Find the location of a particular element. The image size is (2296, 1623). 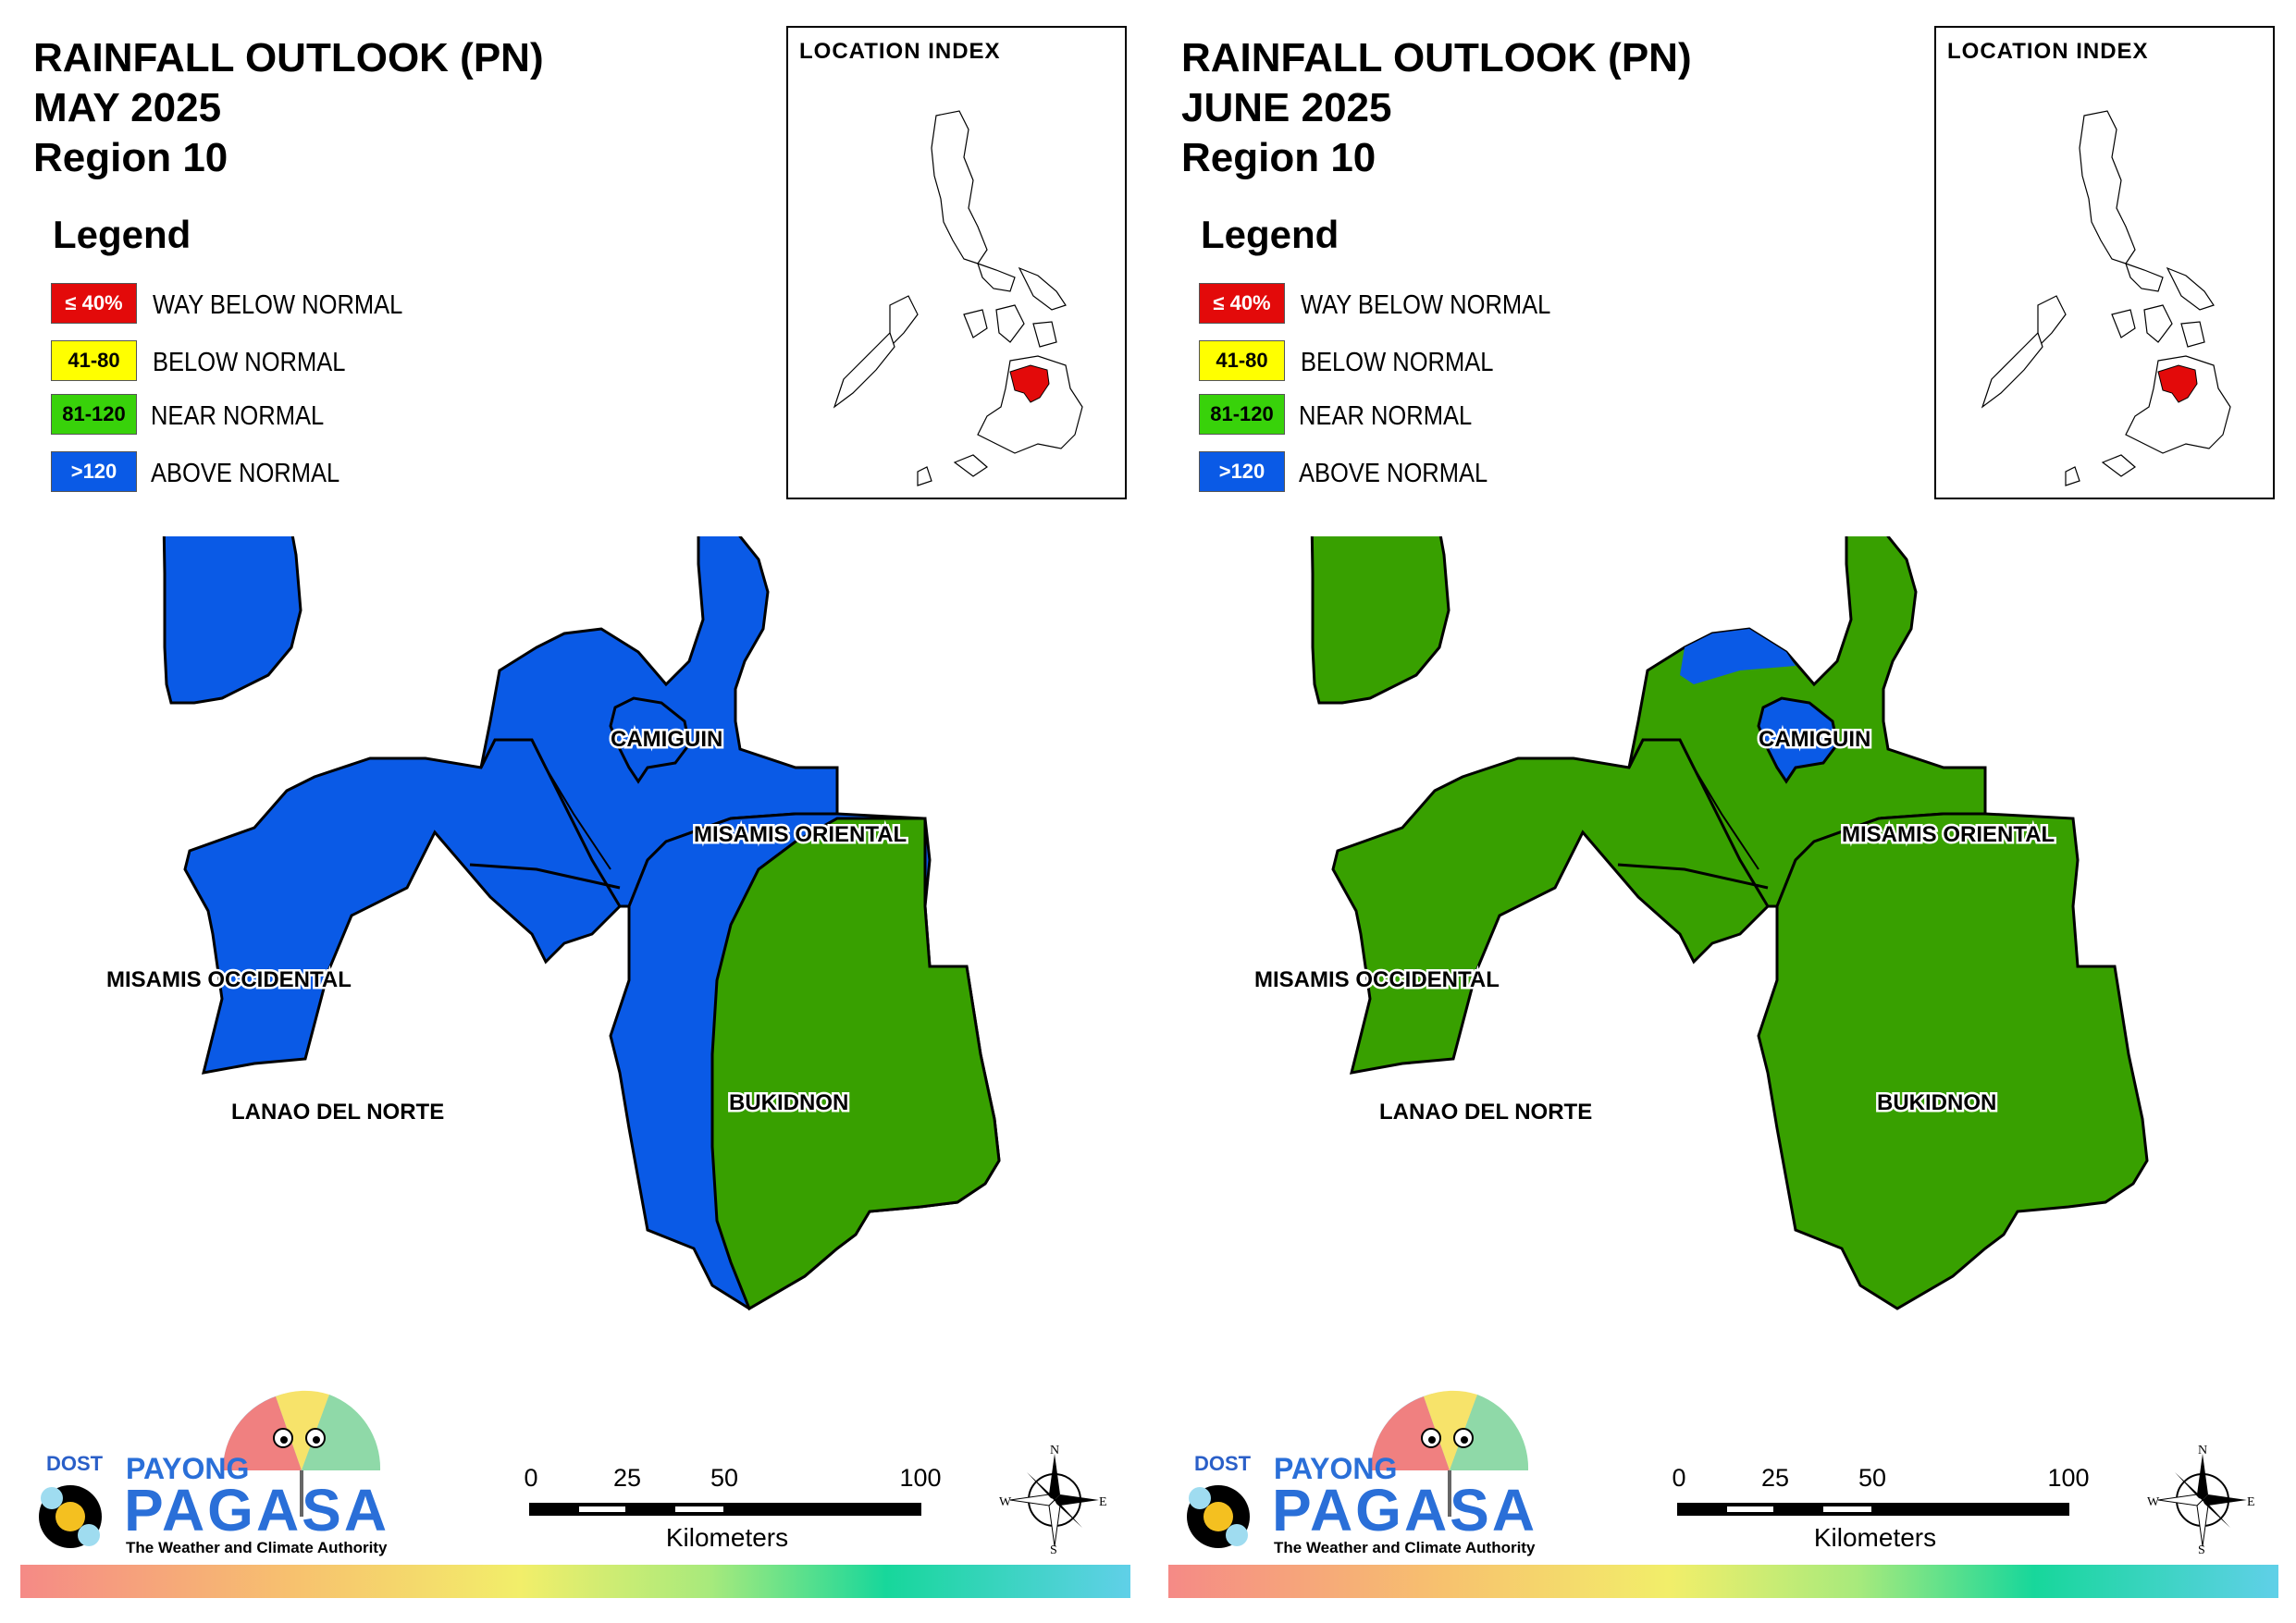

bukidnon-near-normal-zone is located at coordinates (855, 1064).